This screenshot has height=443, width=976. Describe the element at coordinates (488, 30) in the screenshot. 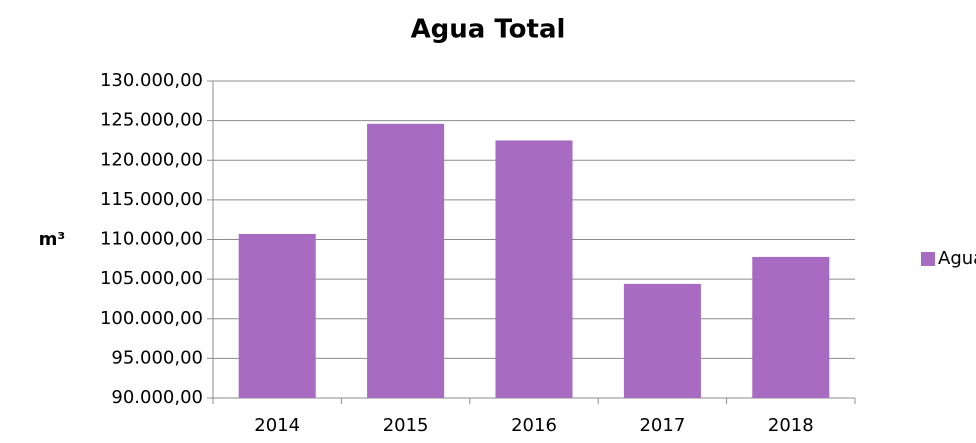

I see `chart-title: Agua Total` at that location.